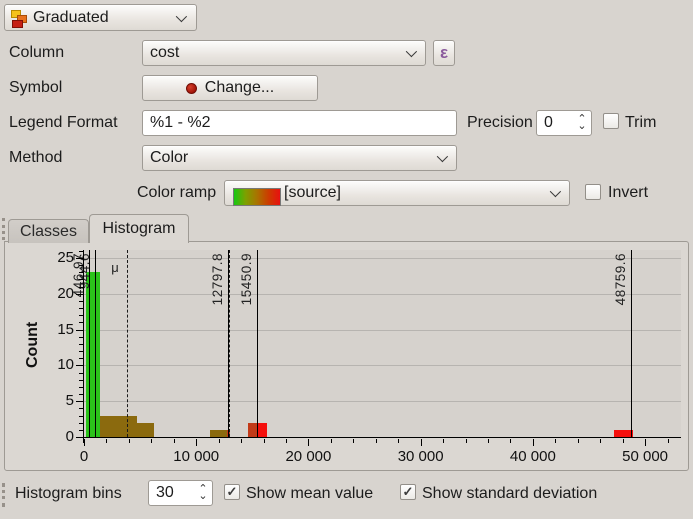 The width and height of the screenshot is (693, 519). Describe the element at coordinates (139, 228) in the screenshot. I see `tab-histogram: Histogram` at that location.